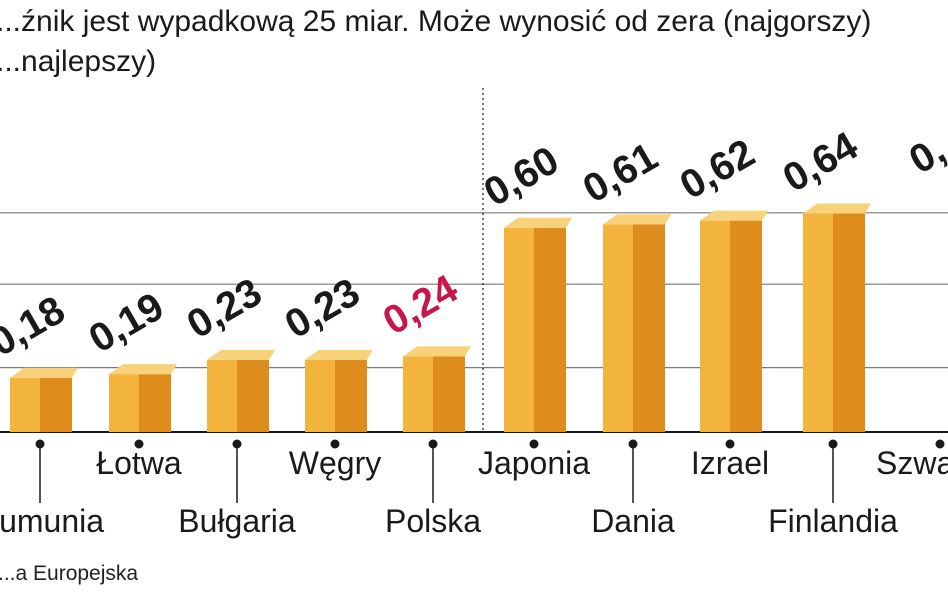 The width and height of the screenshot is (948, 593). I want to click on category-label: Węgry, so click(335, 463).